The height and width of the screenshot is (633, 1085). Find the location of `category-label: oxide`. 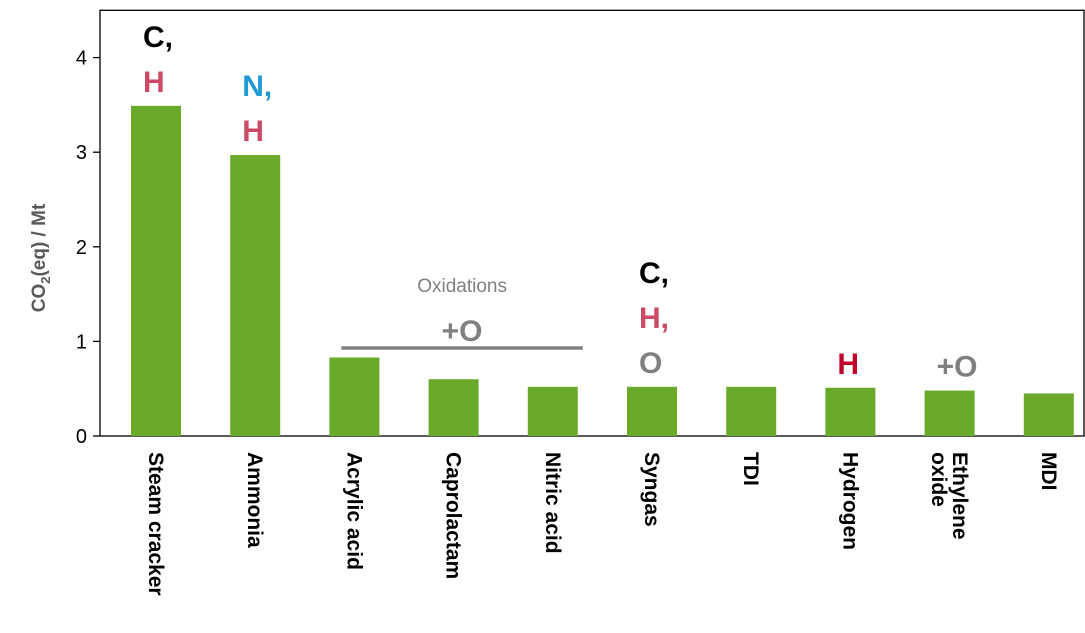

category-label: oxide is located at coordinates (938, 479).